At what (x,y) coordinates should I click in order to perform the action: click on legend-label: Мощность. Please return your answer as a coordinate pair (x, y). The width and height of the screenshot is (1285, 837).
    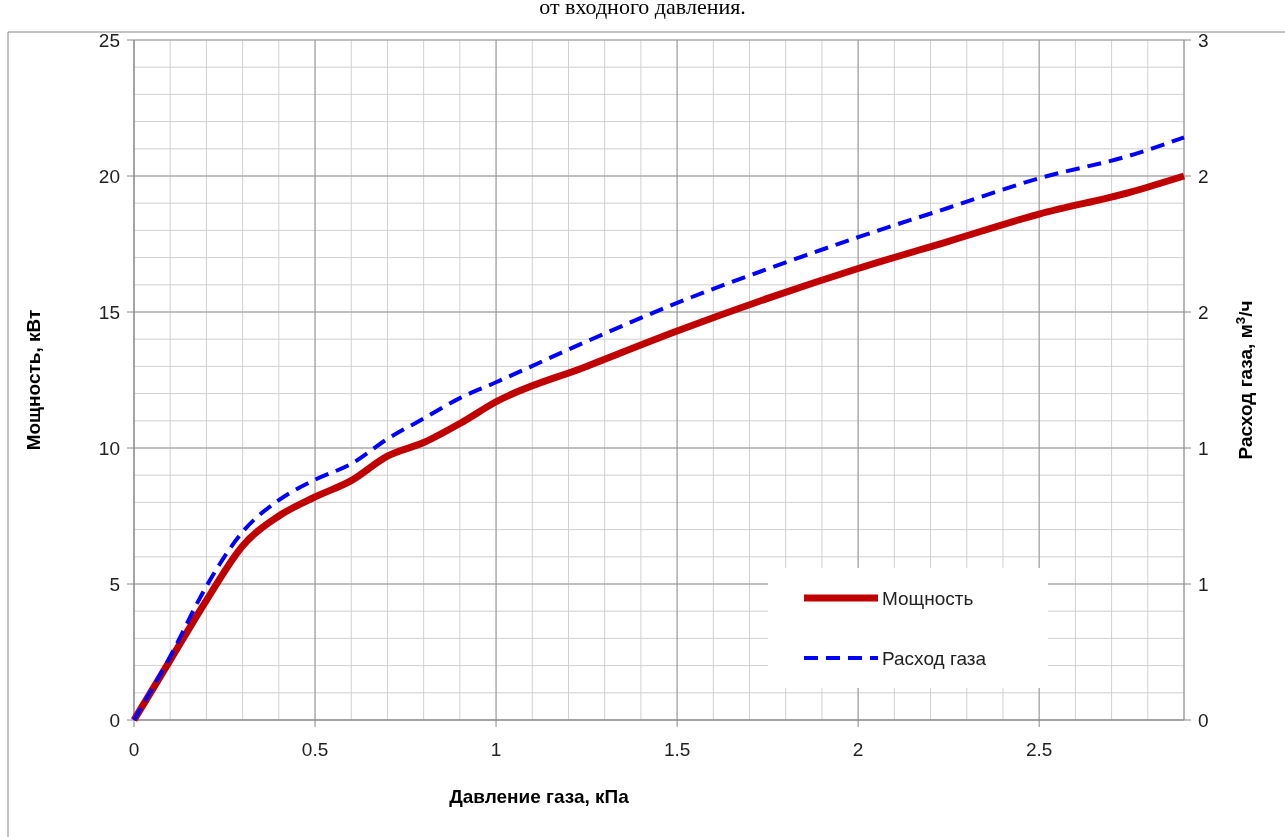
    Looking at the image, I should click on (928, 598).